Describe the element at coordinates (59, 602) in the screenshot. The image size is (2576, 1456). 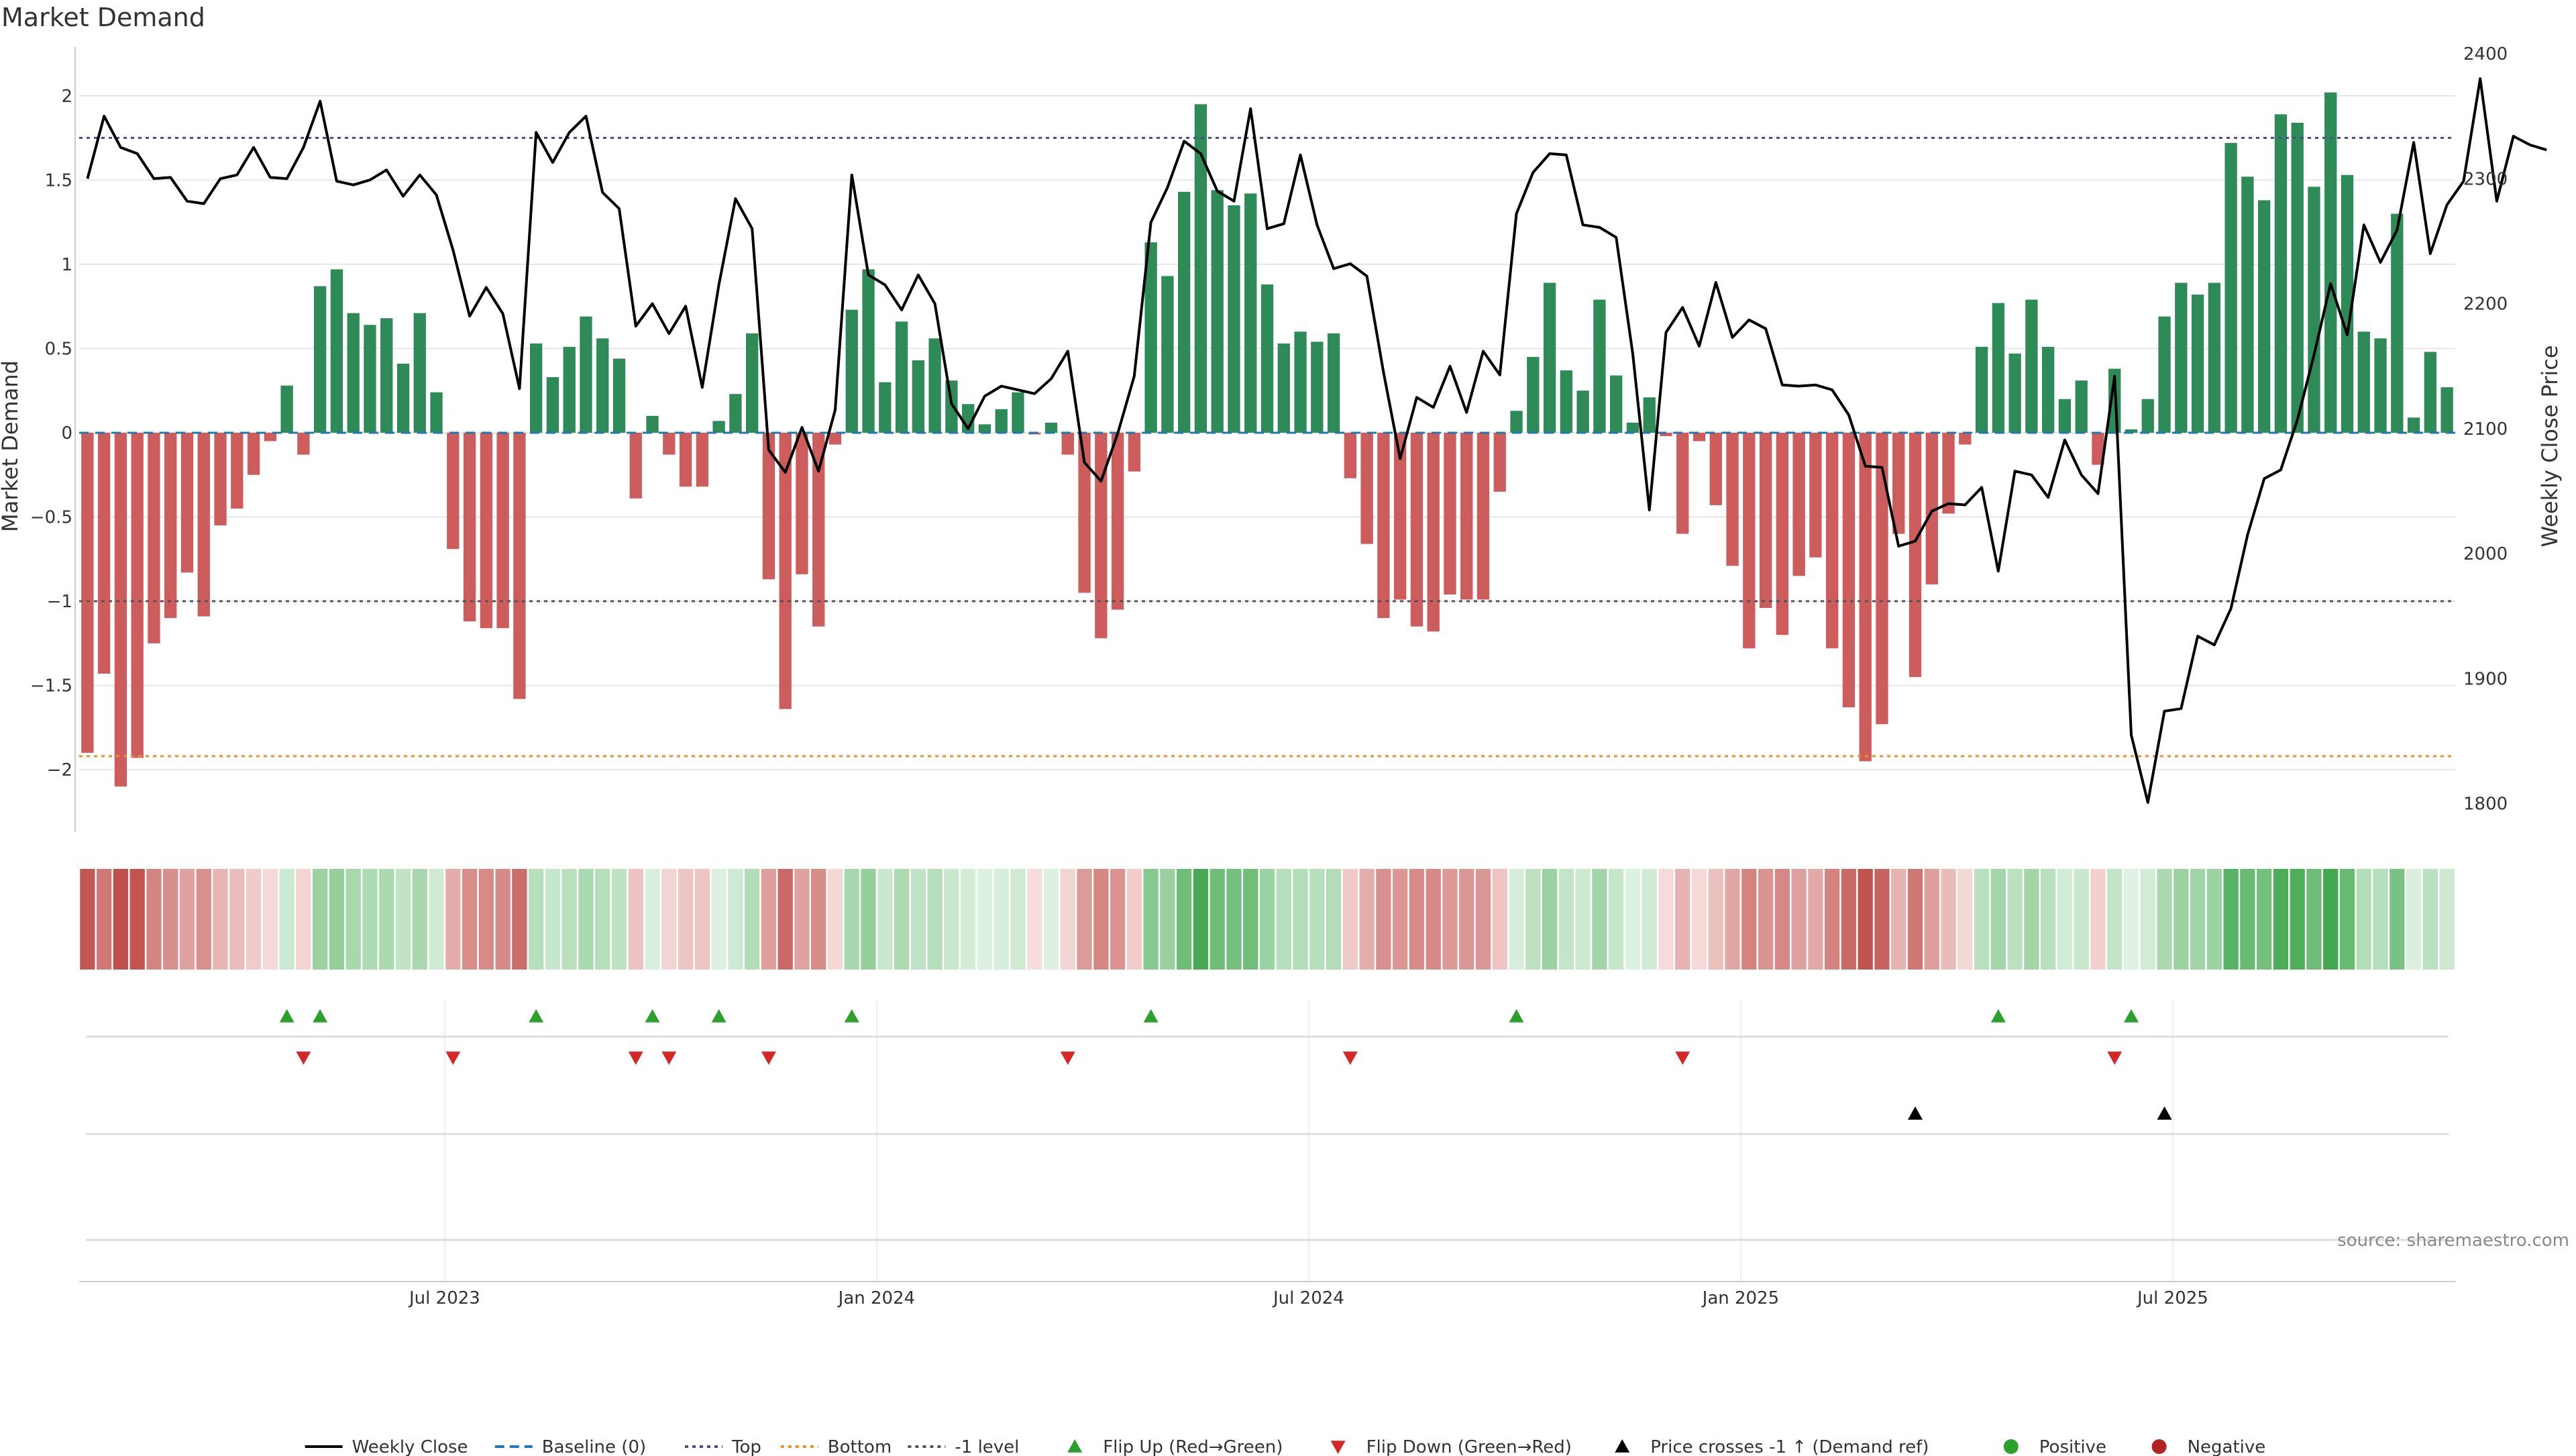
I see `y-tick-label: −1` at that location.